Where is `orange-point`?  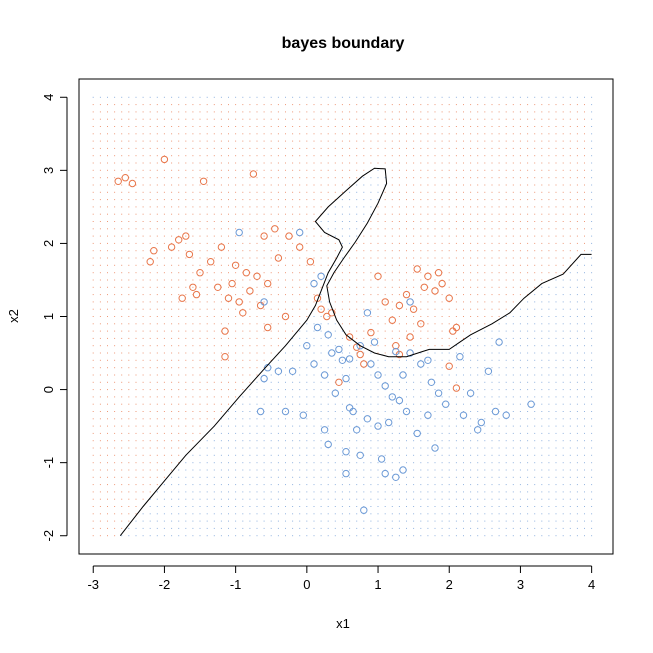 orange-point is located at coordinates (179, 240).